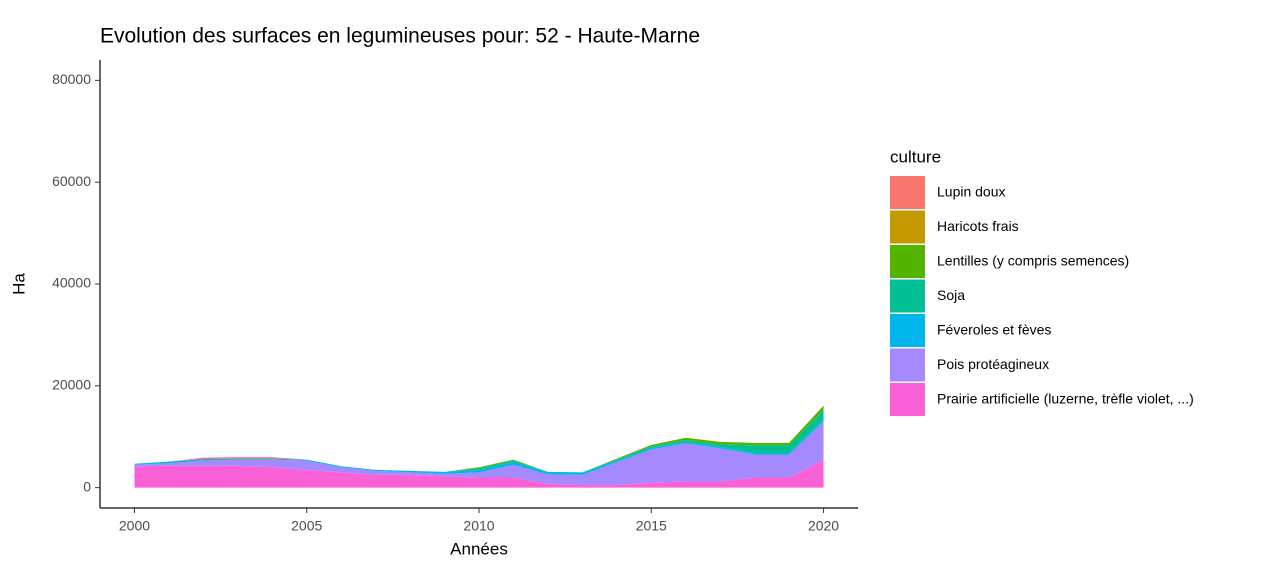  Describe the element at coordinates (994, 330) in the screenshot. I see `legend-label: Féveroles et fèves` at that location.